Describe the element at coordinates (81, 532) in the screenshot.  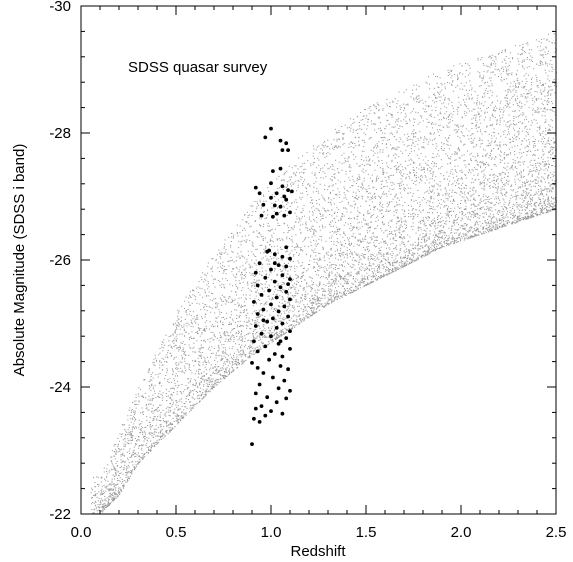
I see `x-tick-label: 0.0` at that location.